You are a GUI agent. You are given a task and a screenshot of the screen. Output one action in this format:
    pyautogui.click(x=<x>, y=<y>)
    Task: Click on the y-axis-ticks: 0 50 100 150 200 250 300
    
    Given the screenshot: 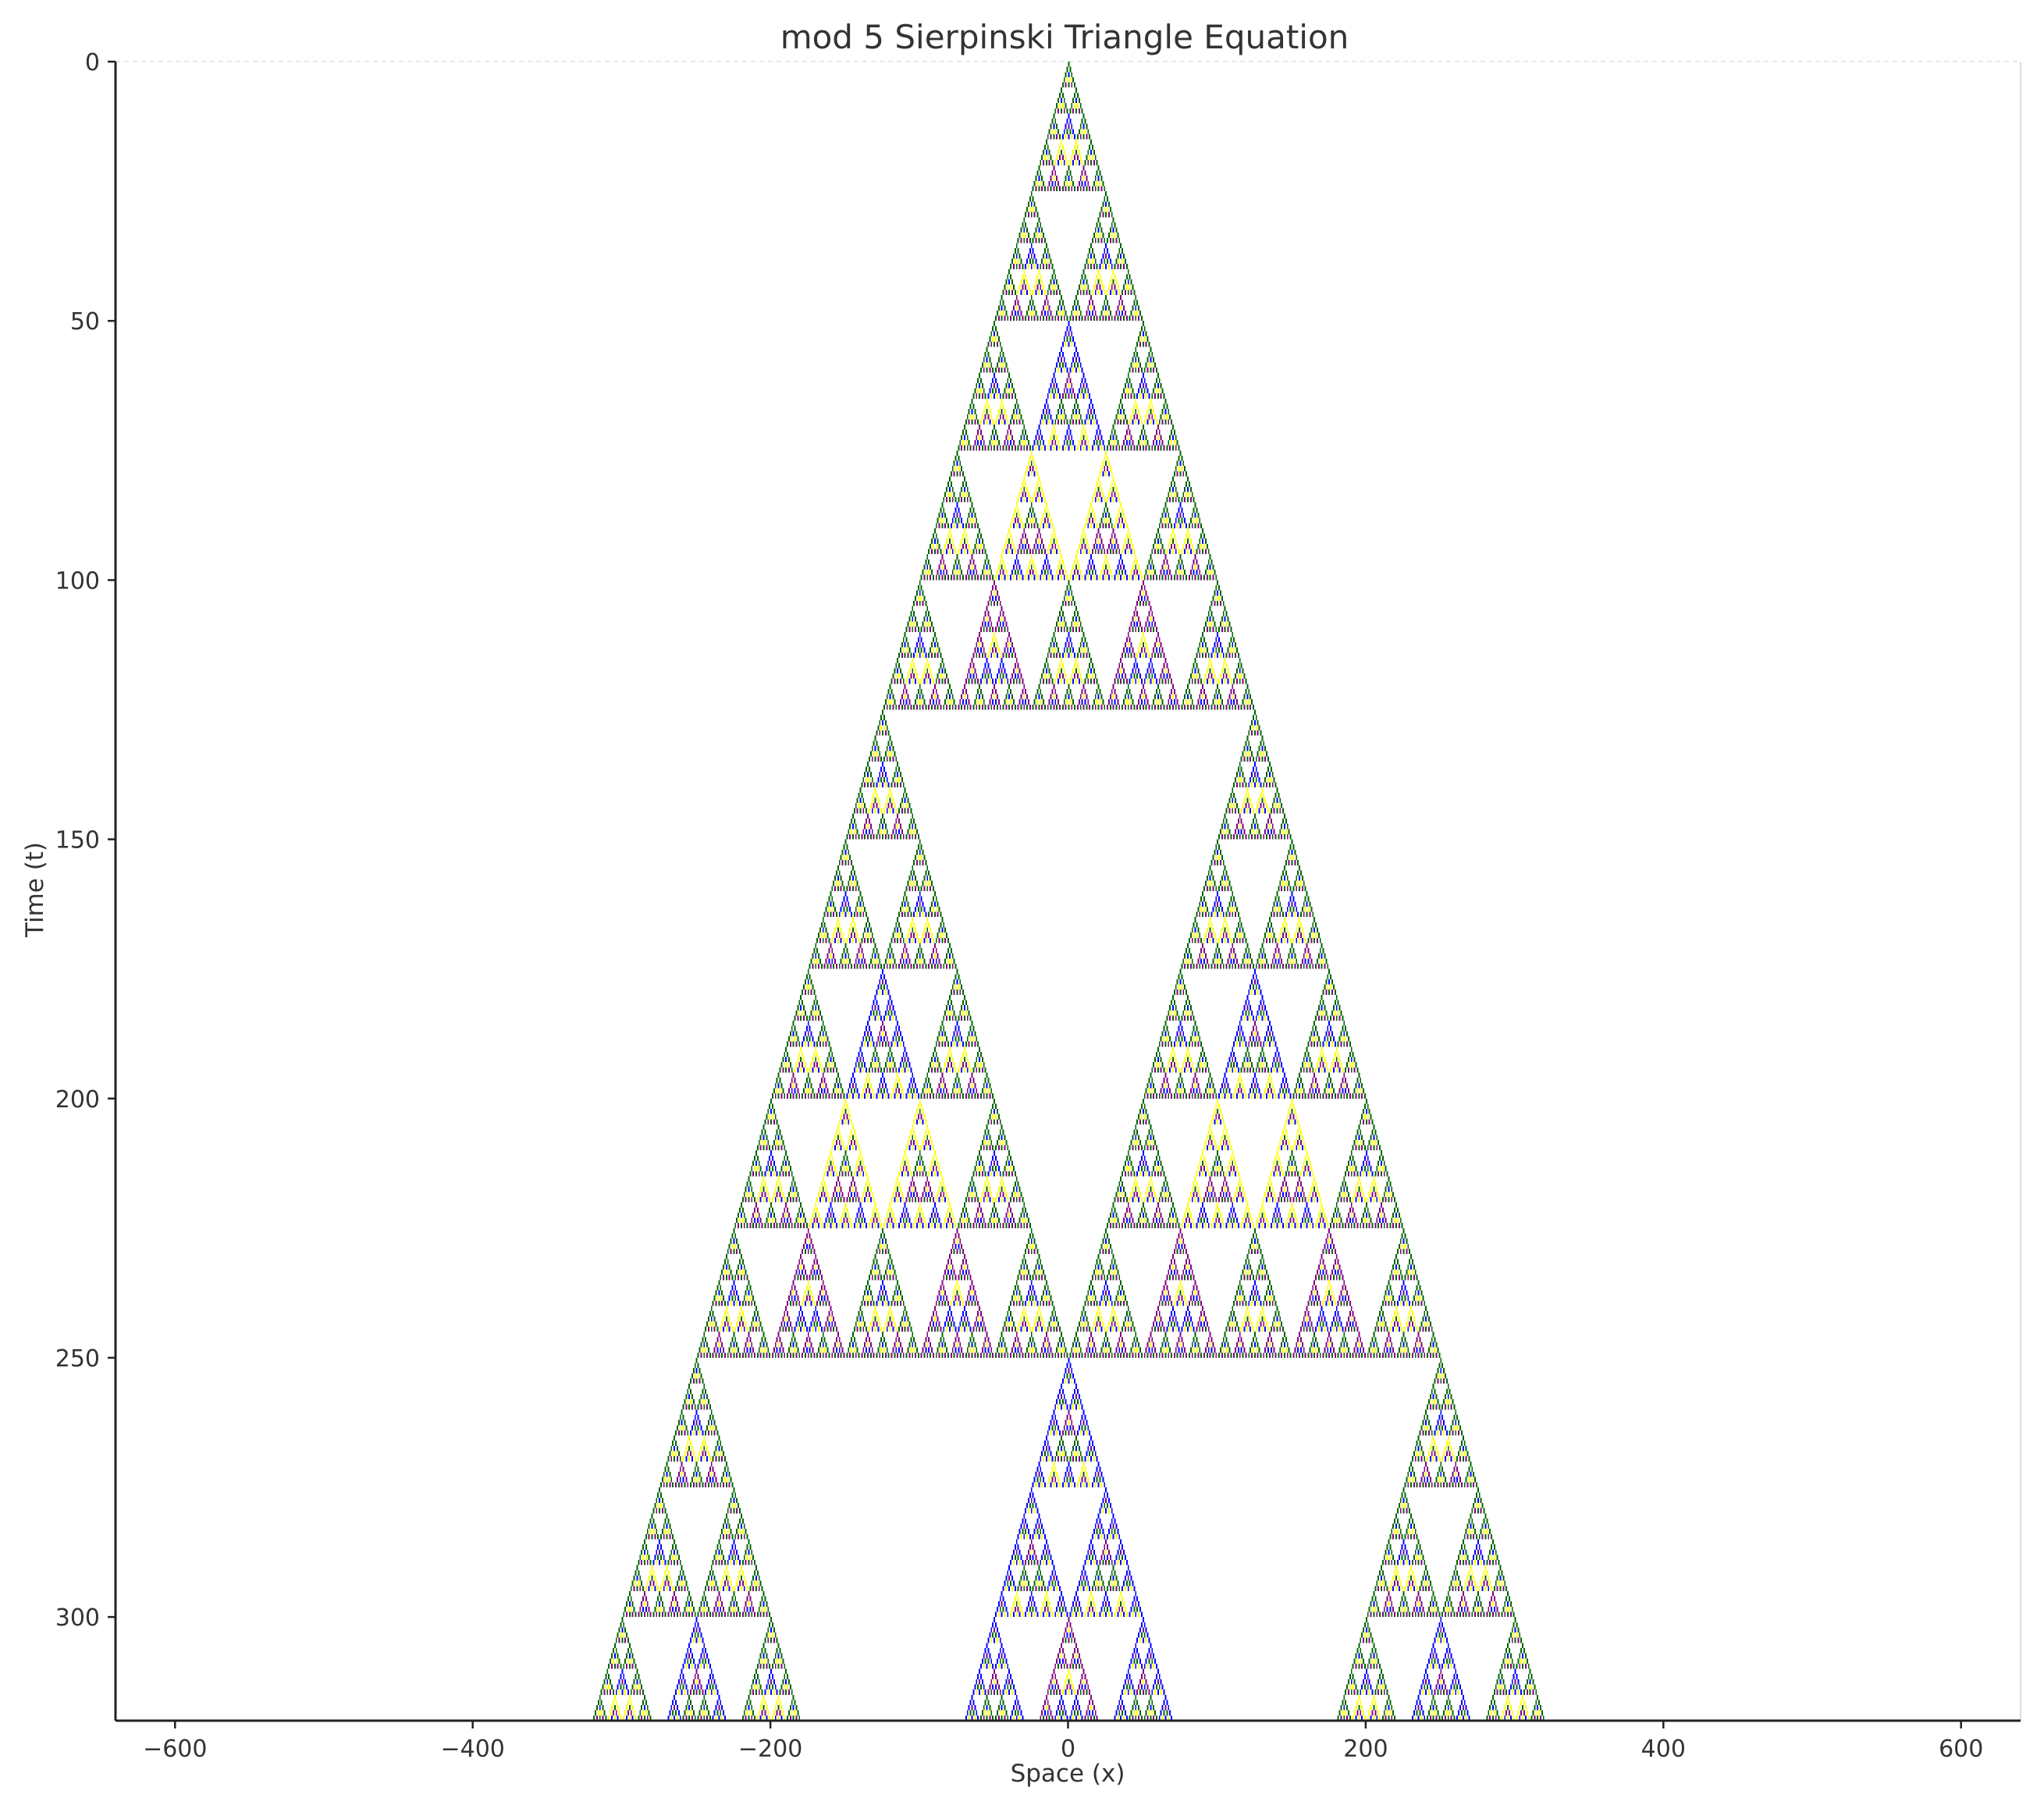 What is the action you would take?
    pyautogui.click(x=85, y=840)
    